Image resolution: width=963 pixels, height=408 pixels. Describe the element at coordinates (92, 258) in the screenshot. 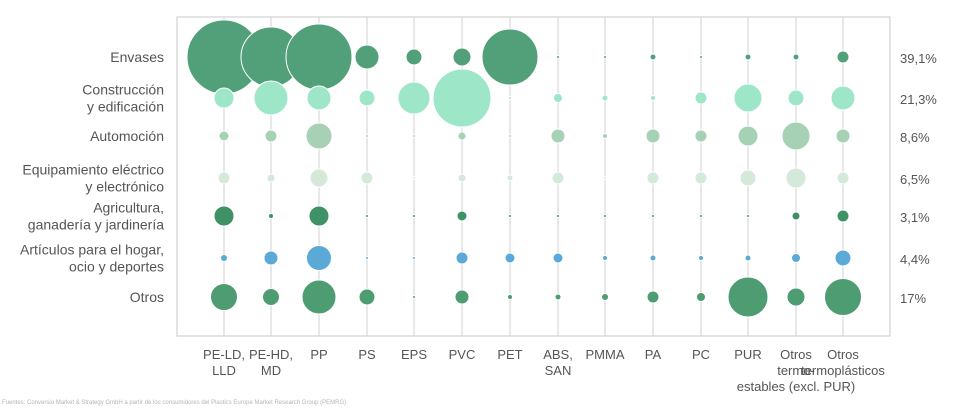

I see `y-tick-label: Artículos para el hogar, ocio y deportes` at that location.